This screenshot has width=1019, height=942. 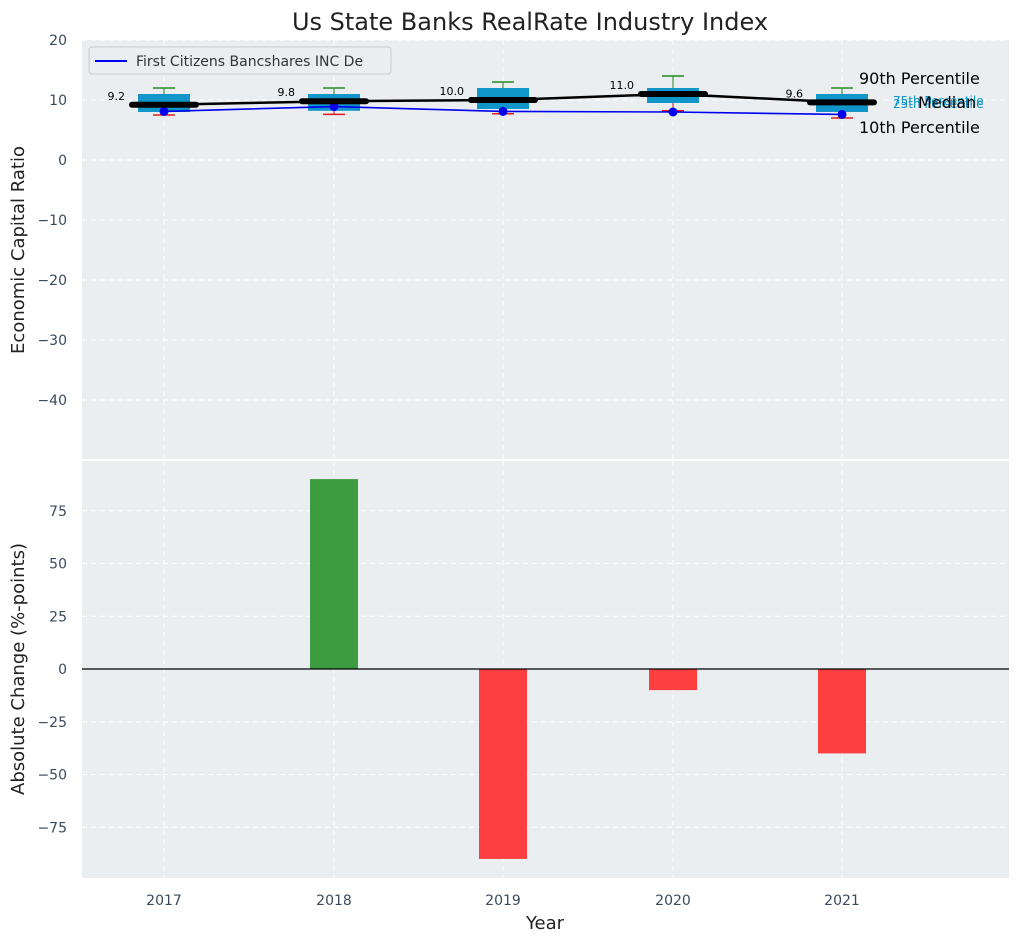 What do you see at coordinates (164, 901) in the screenshot?
I see `x-tick-label: 2017` at bounding box center [164, 901].